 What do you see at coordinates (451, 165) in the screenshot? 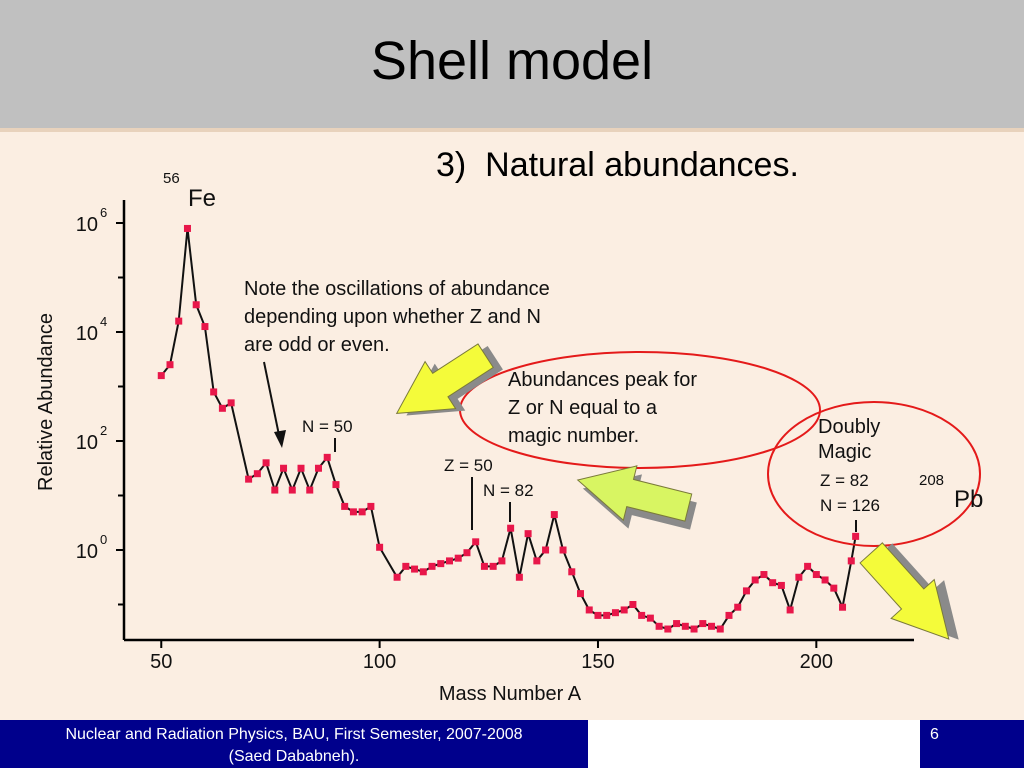
I see `subtitle-number: 3)` at bounding box center [451, 165].